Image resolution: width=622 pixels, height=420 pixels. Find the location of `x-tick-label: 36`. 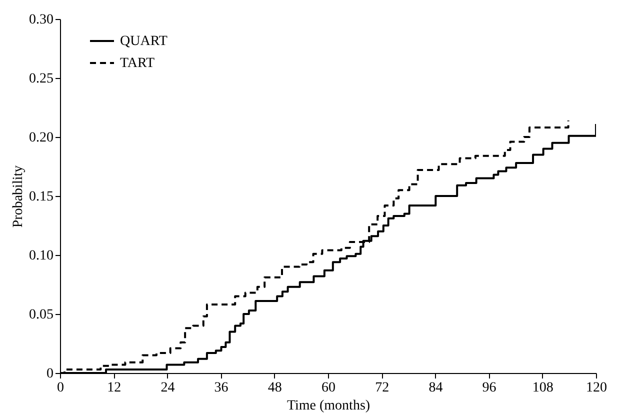

x-tick-label: 36 is located at coordinates (221, 388).